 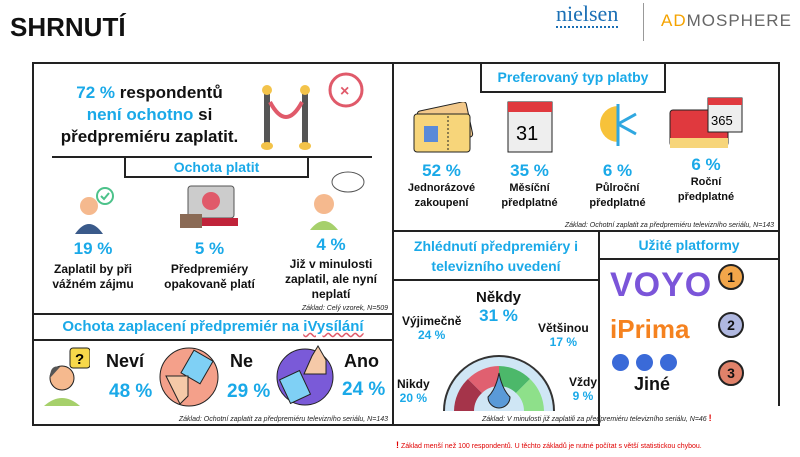 What do you see at coordinates (587, 14) in the screenshot?
I see `nielsen-logo: nielsen` at bounding box center [587, 14].